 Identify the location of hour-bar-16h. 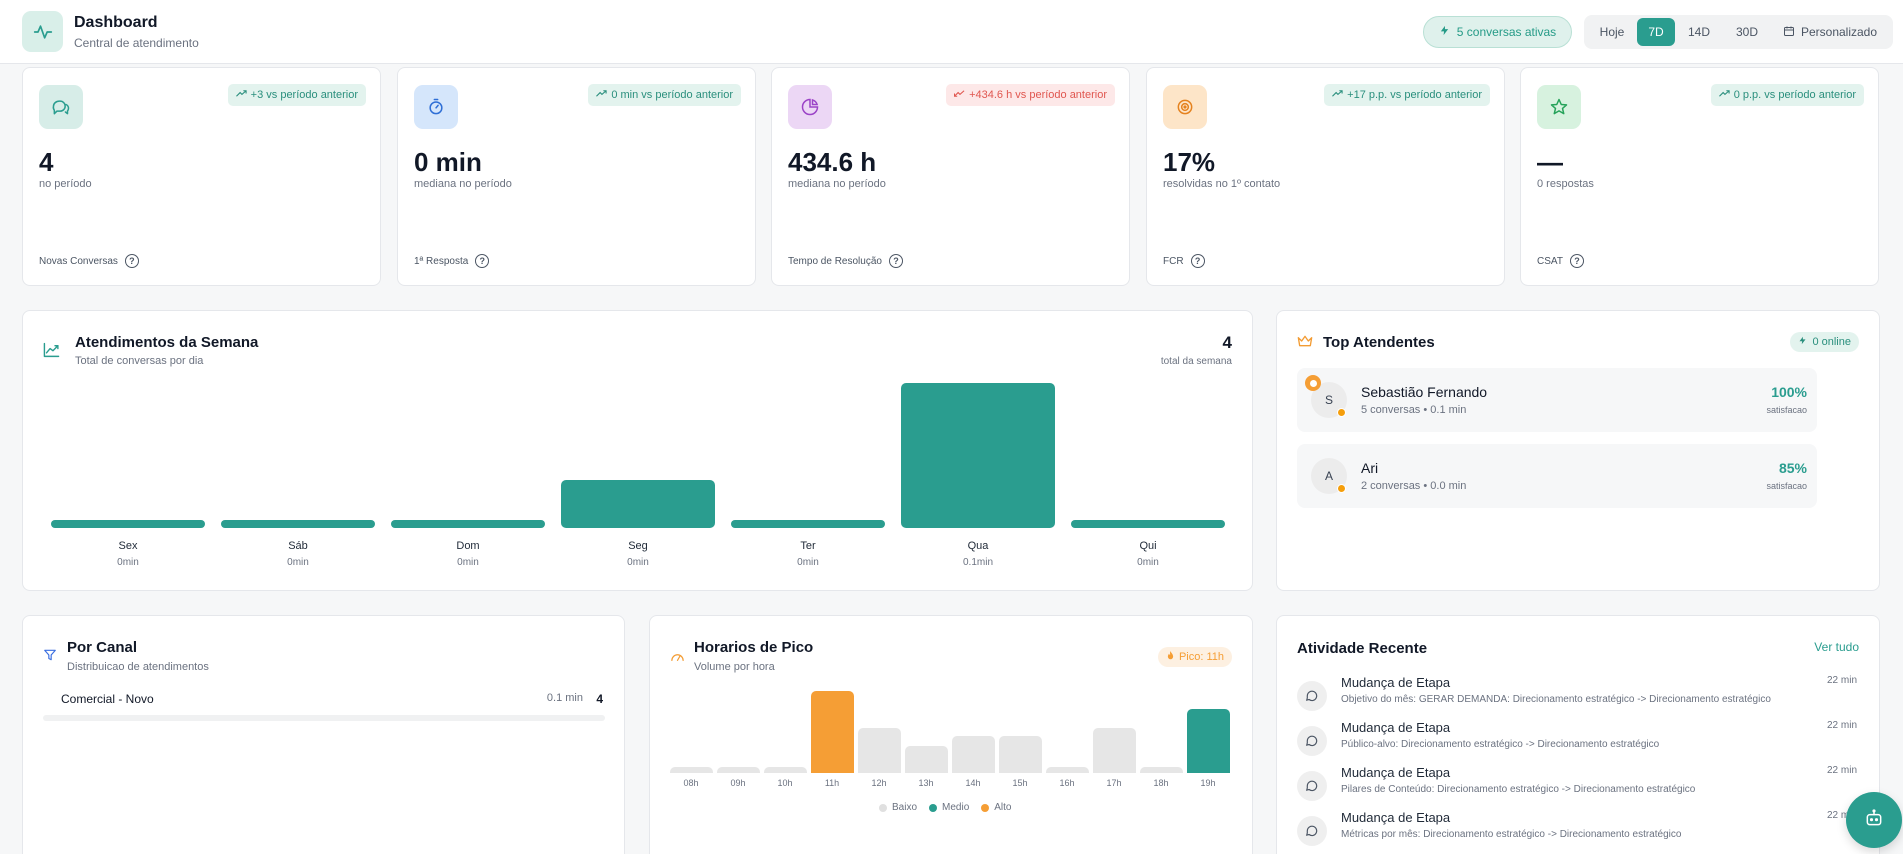
(1067, 770).